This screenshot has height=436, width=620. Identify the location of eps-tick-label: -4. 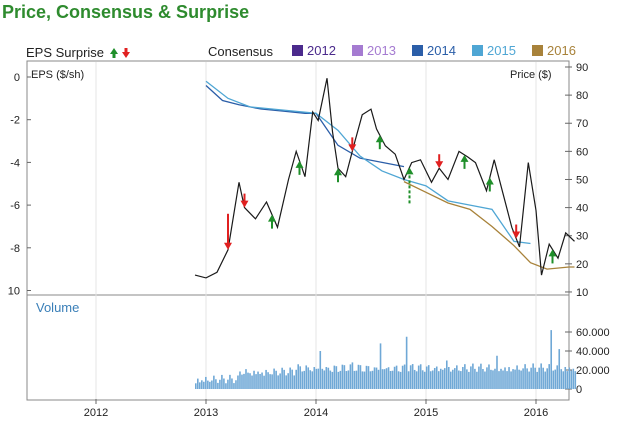
(15, 163).